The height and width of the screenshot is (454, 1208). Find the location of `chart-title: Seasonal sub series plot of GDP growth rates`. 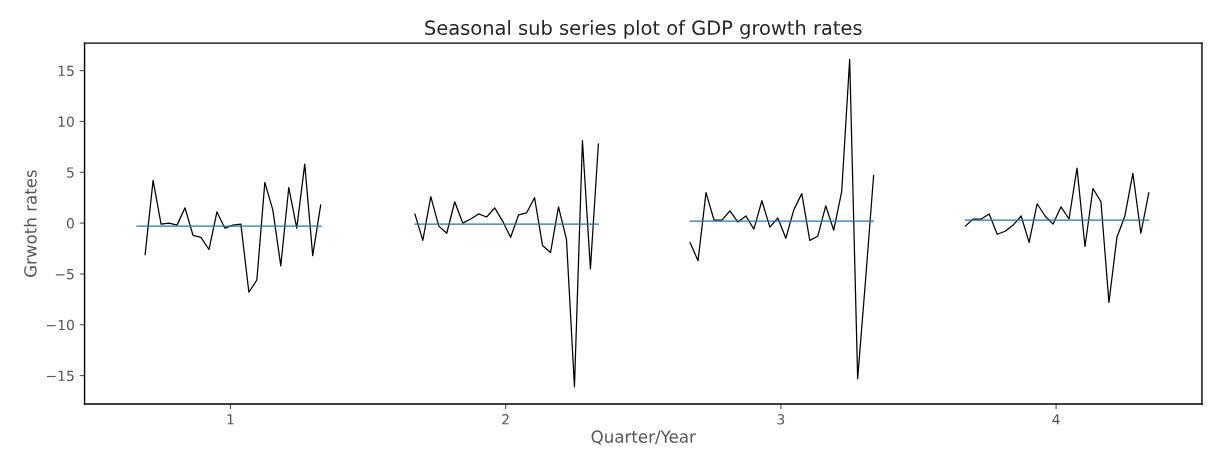

chart-title: Seasonal sub series plot of GDP growth rates is located at coordinates (643, 29).